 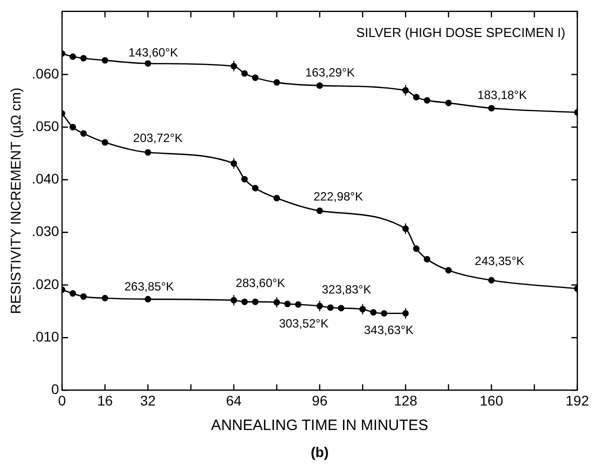 What do you see at coordinates (149, 286) in the screenshot?
I see `annotation: 263,85°K` at bounding box center [149, 286].